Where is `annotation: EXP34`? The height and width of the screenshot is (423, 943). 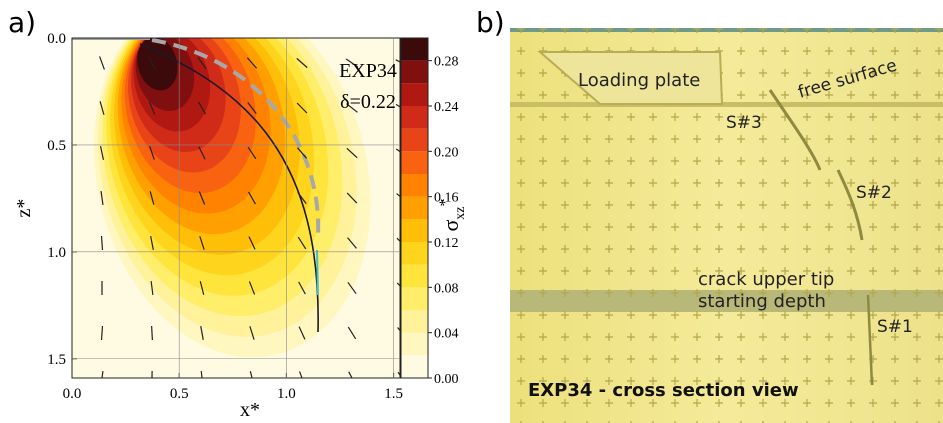 annotation: EXP34 is located at coordinates (368, 71).